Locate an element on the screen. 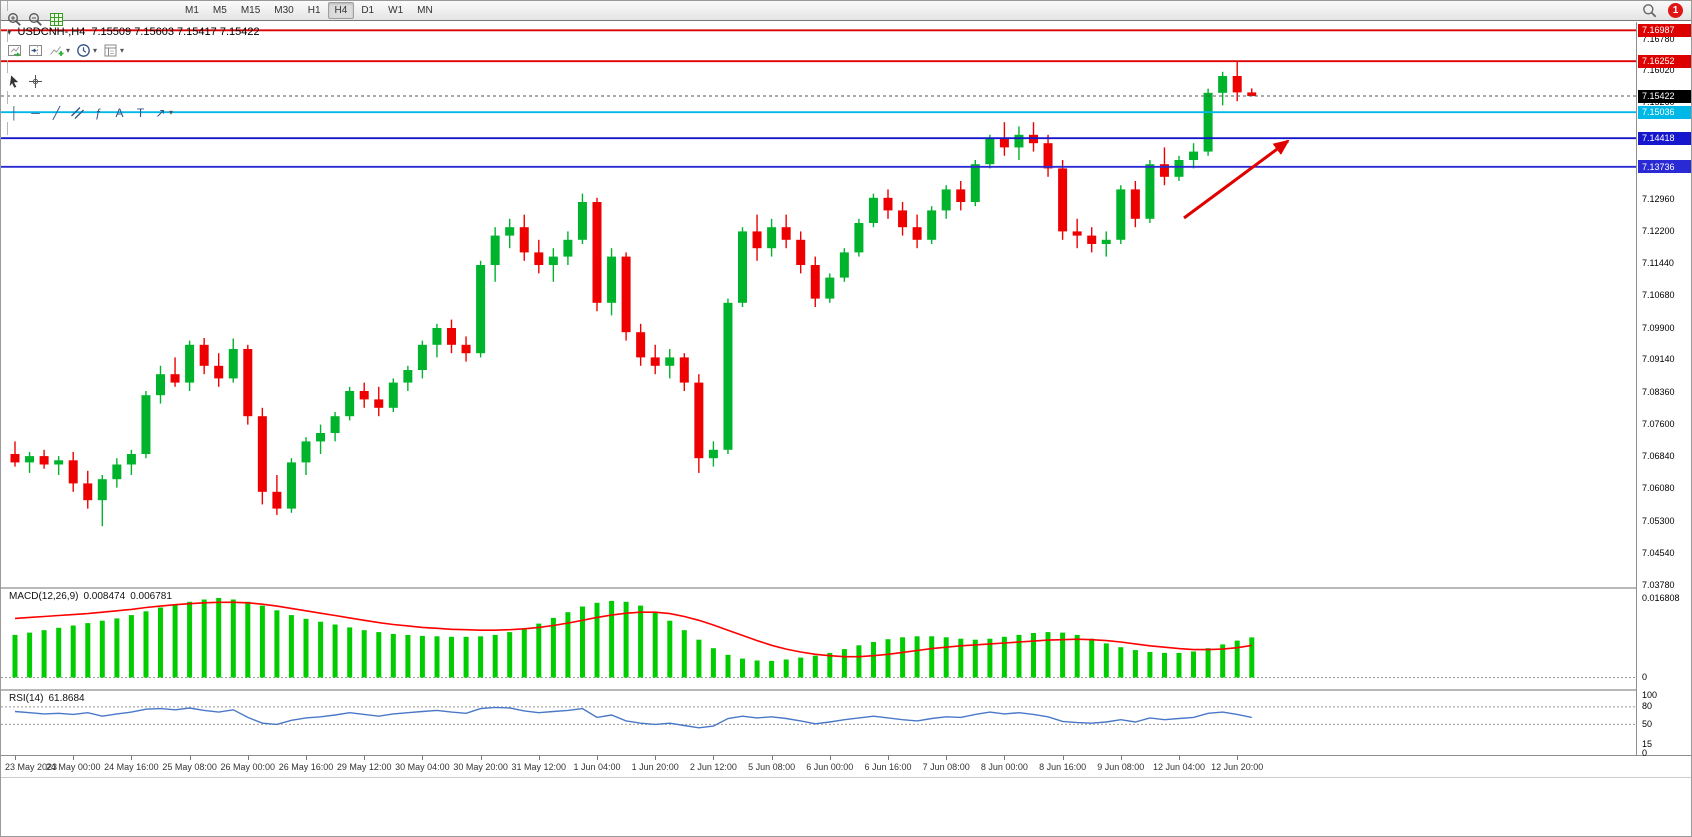 The image size is (1692, 837). timeframe-m30-button: M30 is located at coordinates (284, 10).